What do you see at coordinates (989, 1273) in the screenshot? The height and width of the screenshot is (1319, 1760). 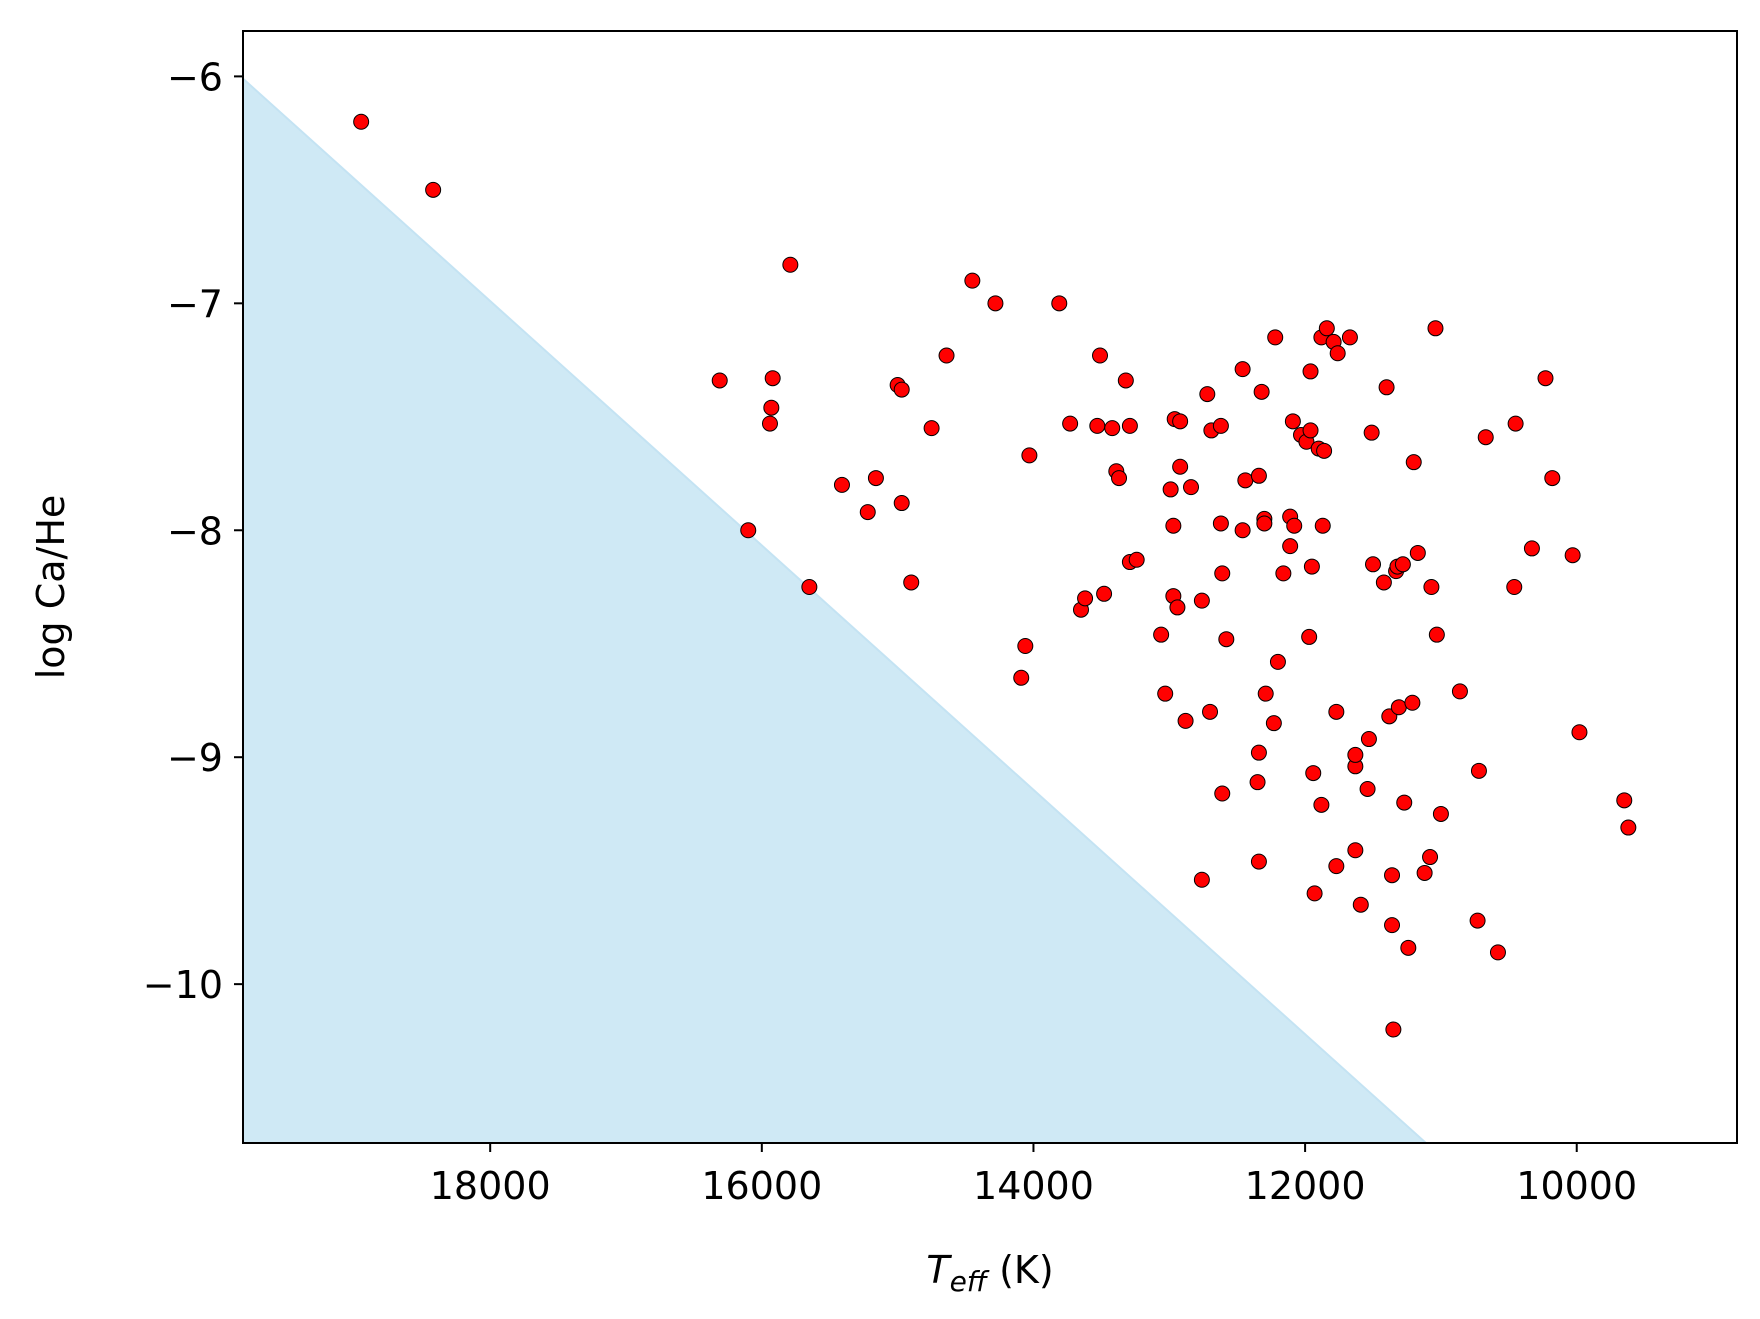 I see `x-axis-label: Teff (K)` at bounding box center [989, 1273].